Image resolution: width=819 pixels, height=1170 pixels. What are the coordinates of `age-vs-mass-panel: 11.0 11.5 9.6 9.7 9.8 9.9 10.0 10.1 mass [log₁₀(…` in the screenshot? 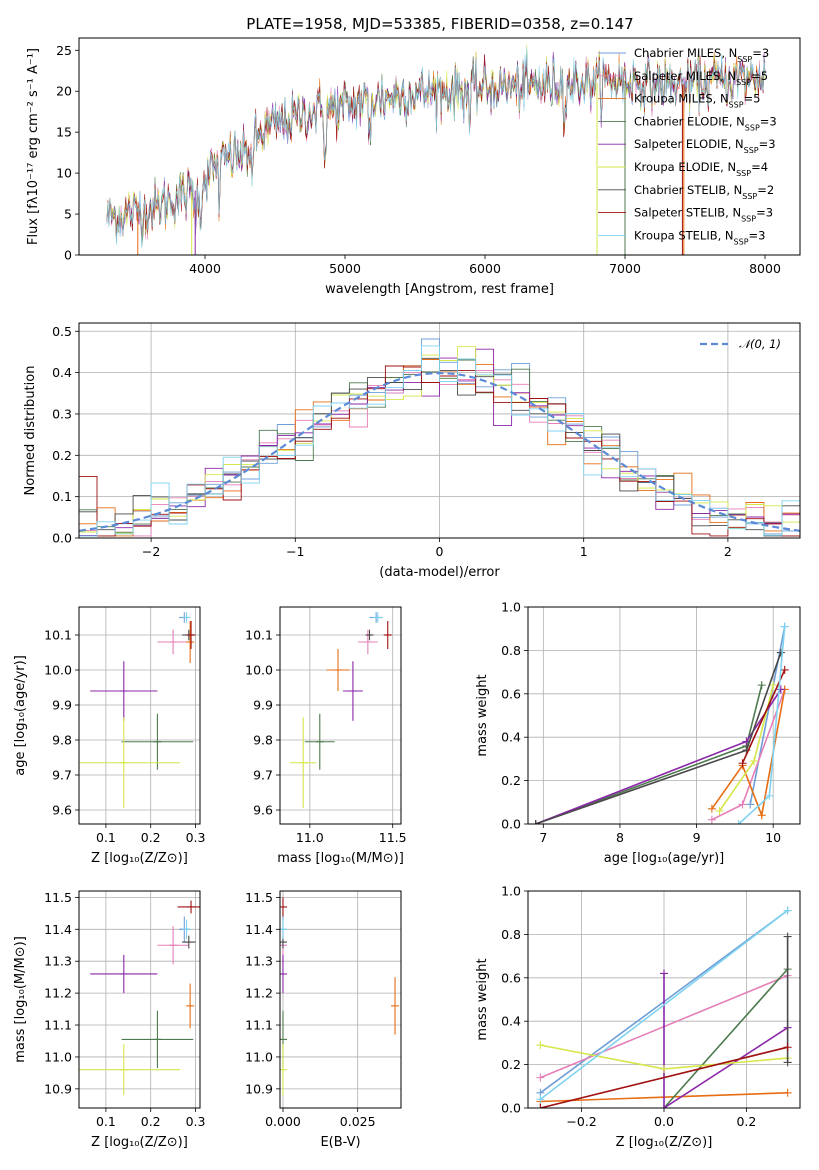 It's located at (326, 736).